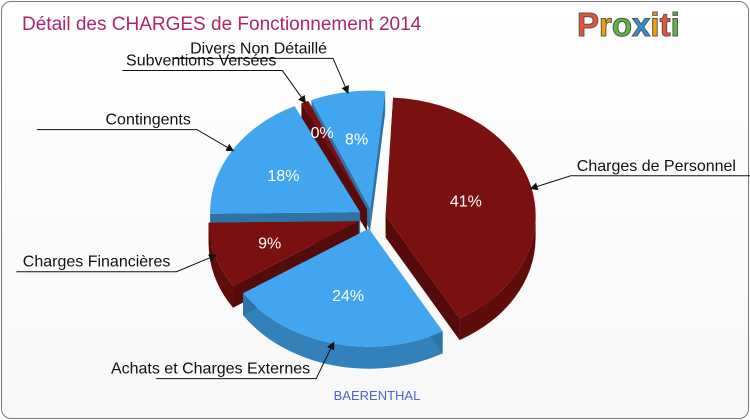  I want to click on logo-letter: P, so click(588, 25).